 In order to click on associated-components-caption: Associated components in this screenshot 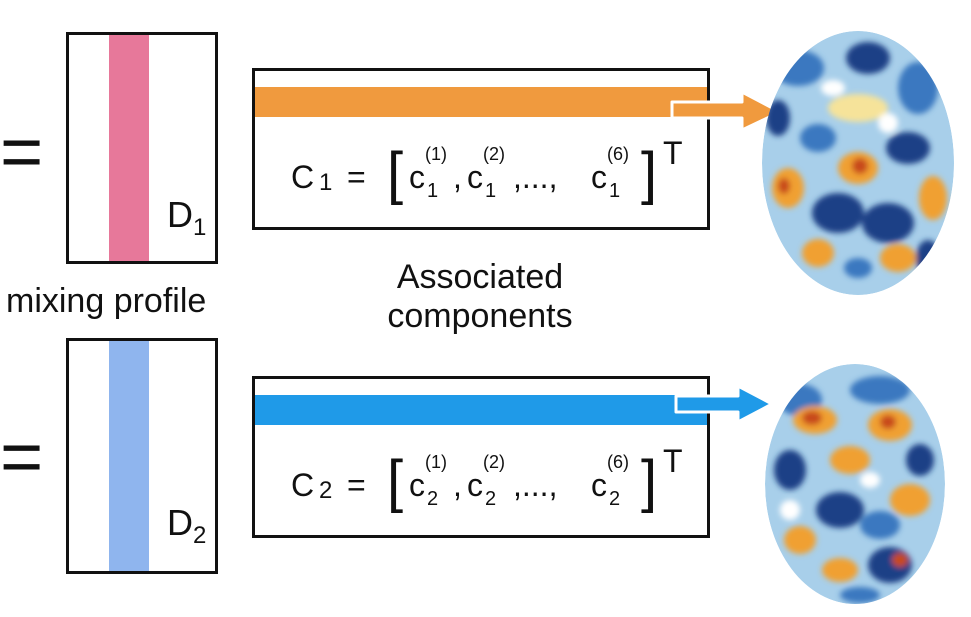, I will do `click(480, 297)`.